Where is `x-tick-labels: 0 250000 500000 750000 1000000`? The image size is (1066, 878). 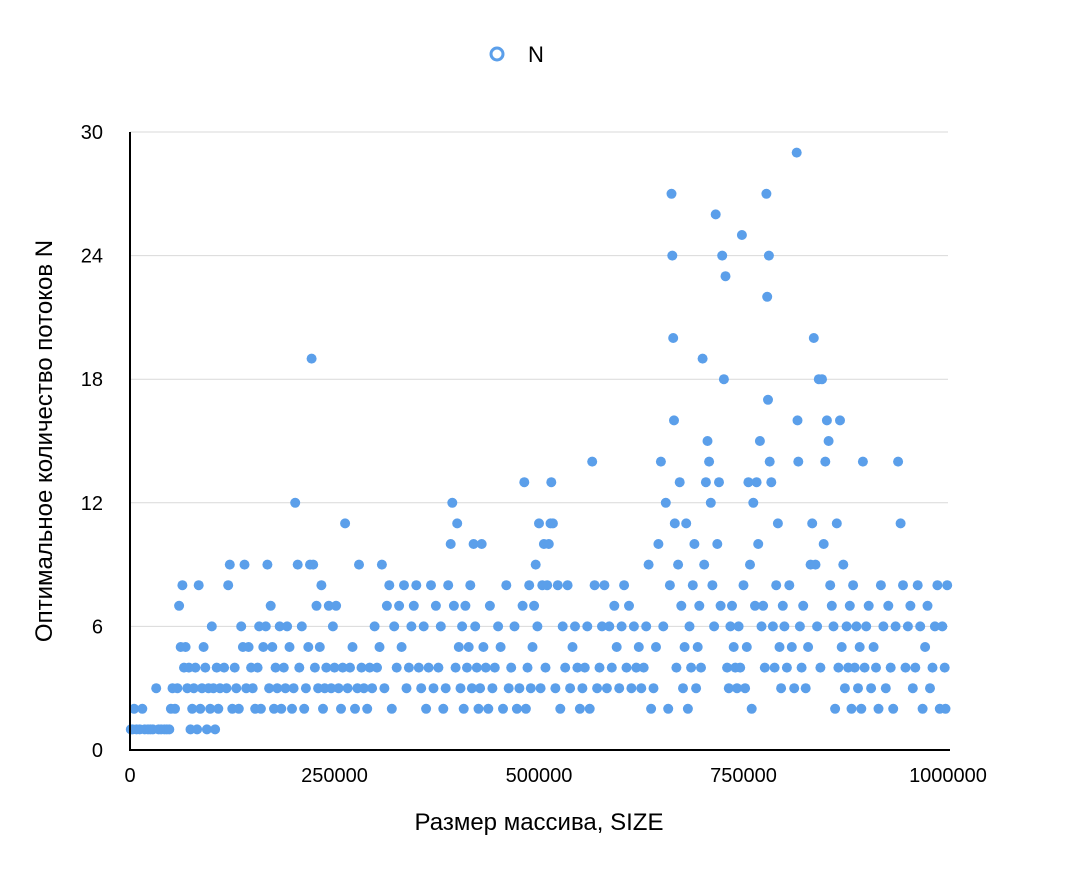
x-tick-labels: 0 250000 500000 750000 1000000 is located at coordinates (555, 776).